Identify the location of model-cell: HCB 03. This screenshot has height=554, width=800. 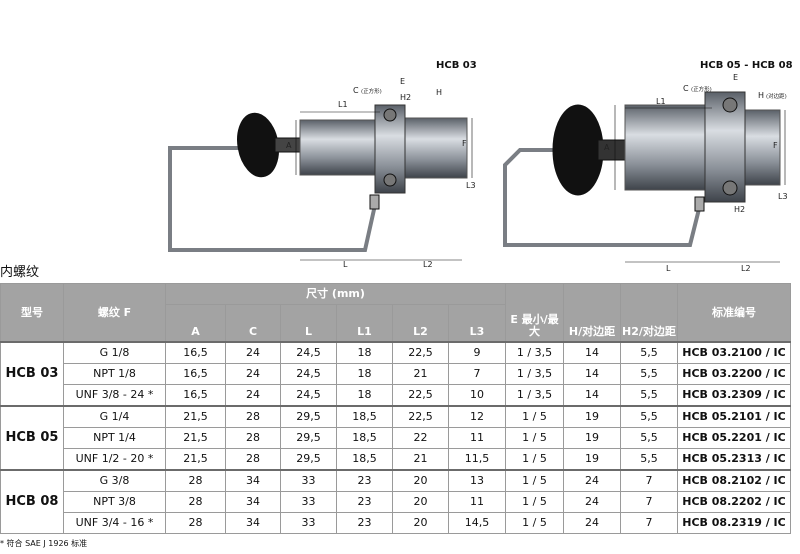
(32, 374).